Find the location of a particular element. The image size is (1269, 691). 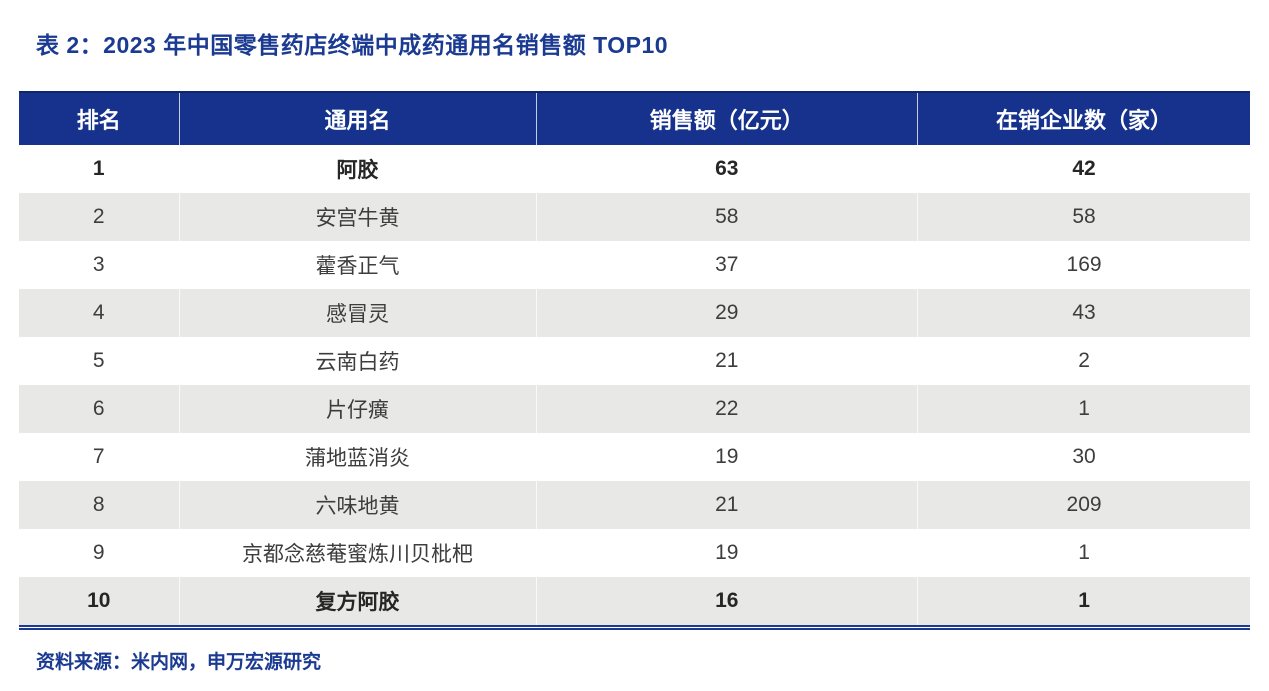

cell-rank: 9 is located at coordinates (98, 552).